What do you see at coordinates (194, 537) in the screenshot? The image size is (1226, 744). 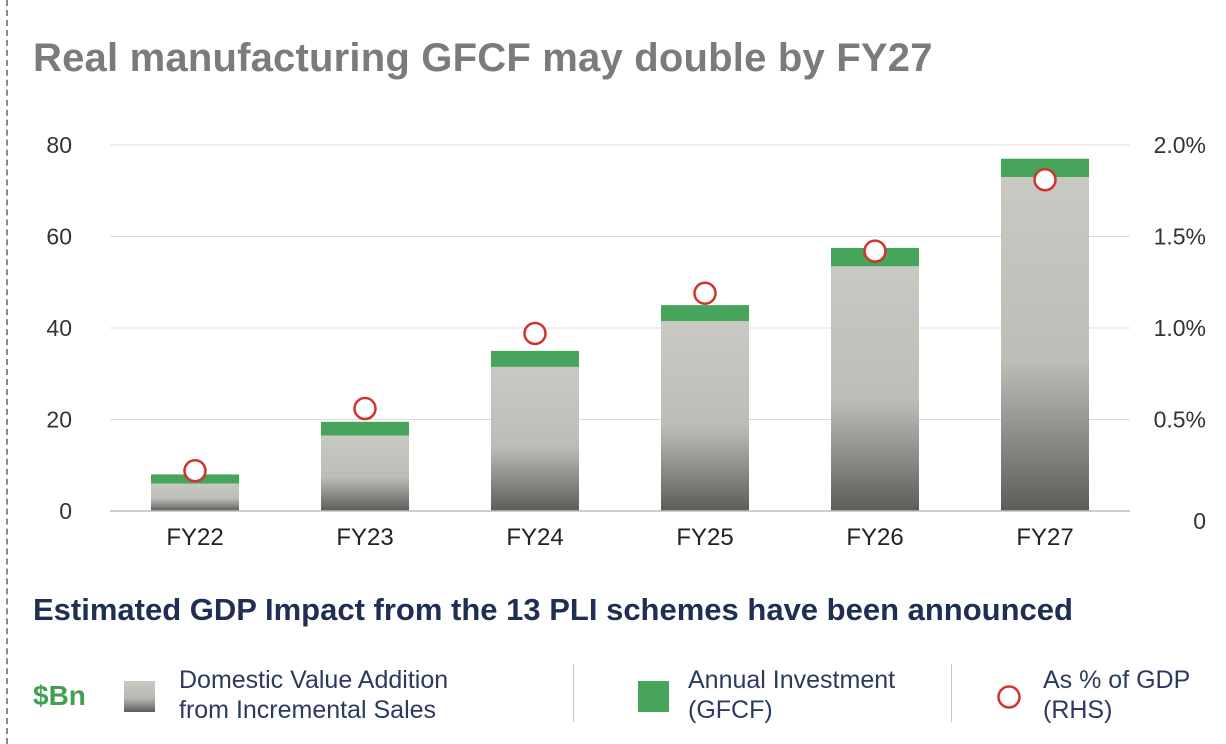 I see `x-tick-label: FY22` at bounding box center [194, 537].